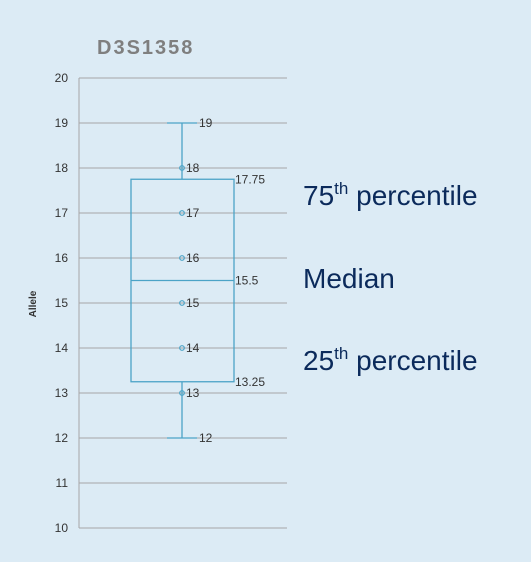 The height and width of the screenshot is (562, 531). I want to click on annotation-25-number: 25, so click(319, 360).